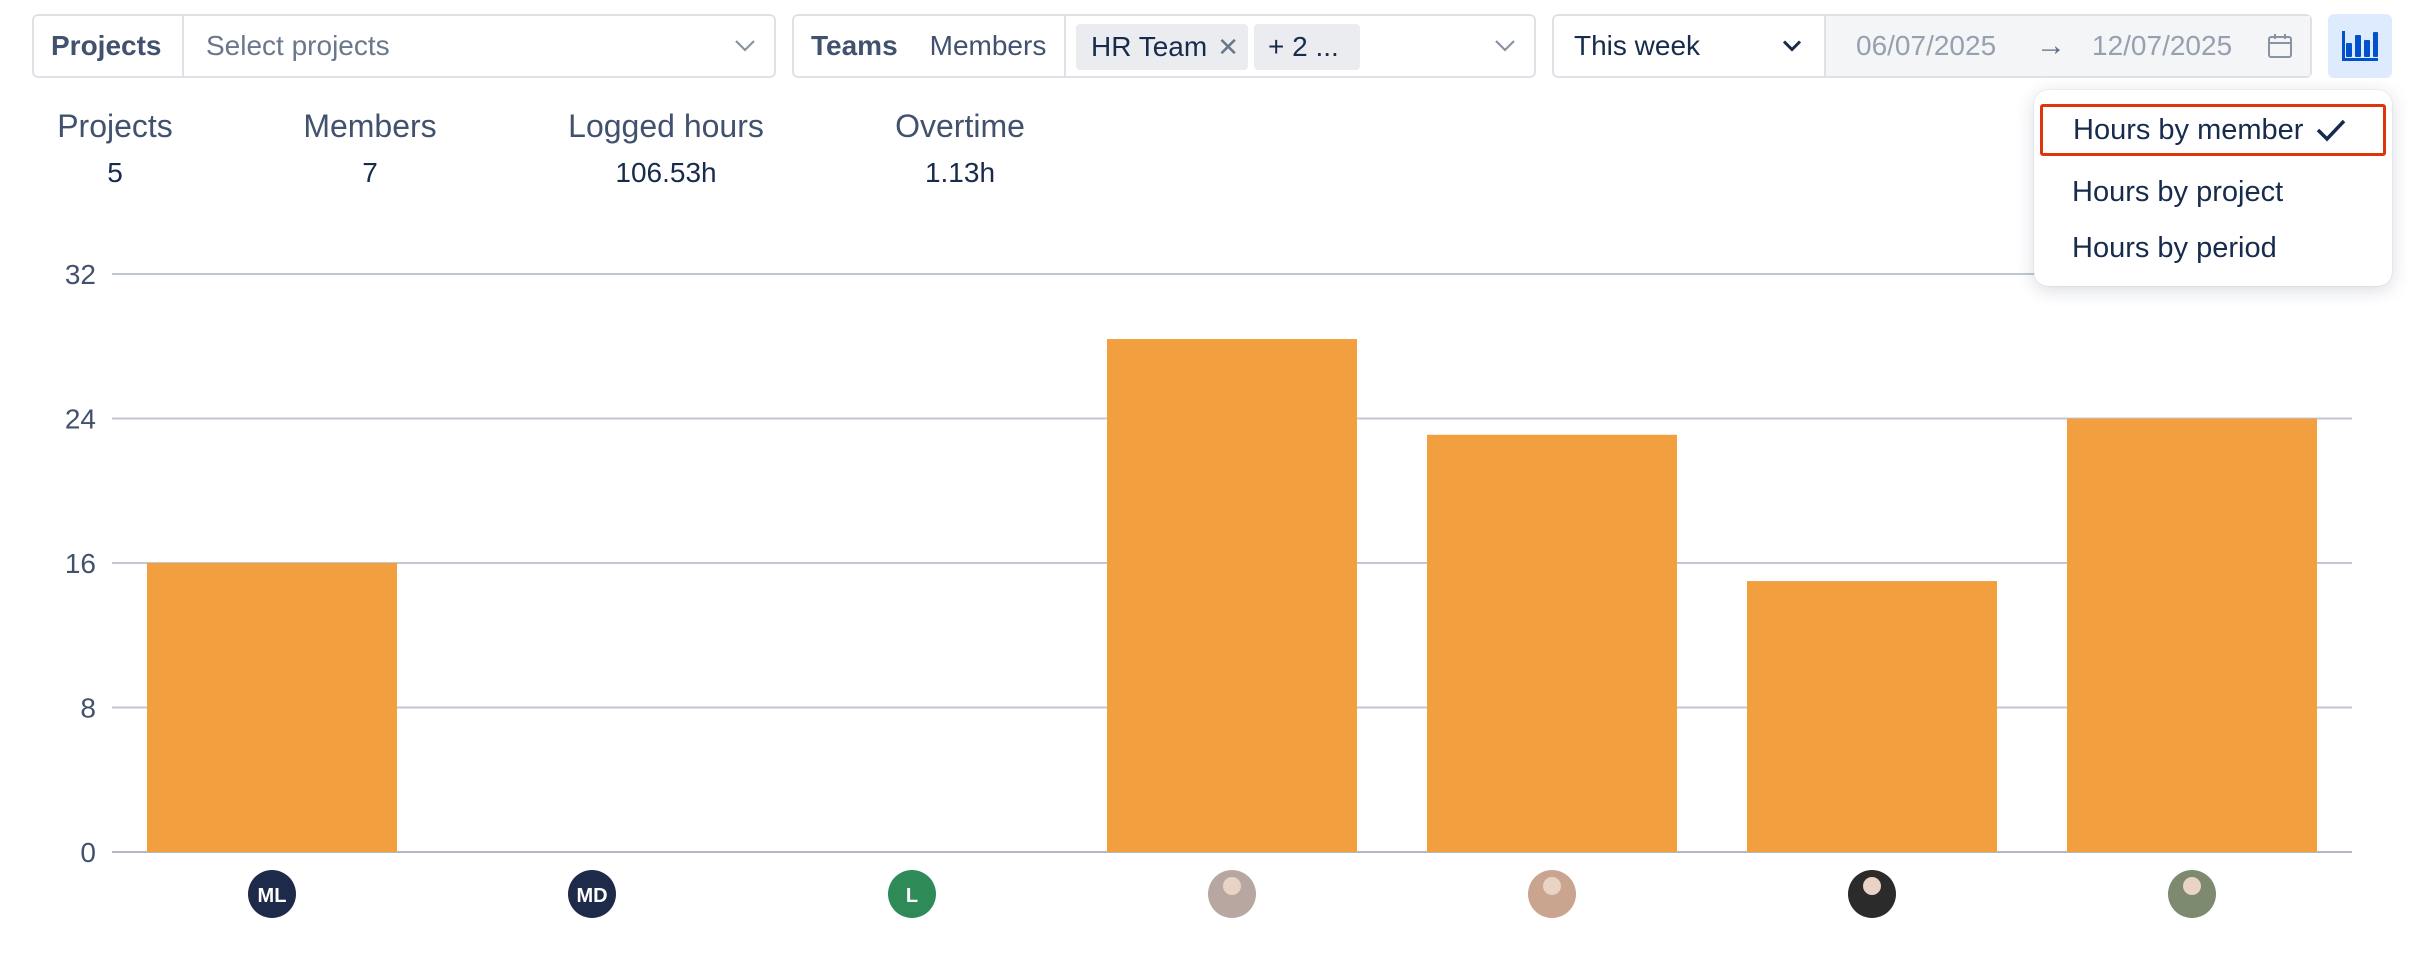 This screenshot has width=2426, height=964. Describe the element at coordinates (115, 172) in the screenshot. I see `stat-value: 5` at that location.